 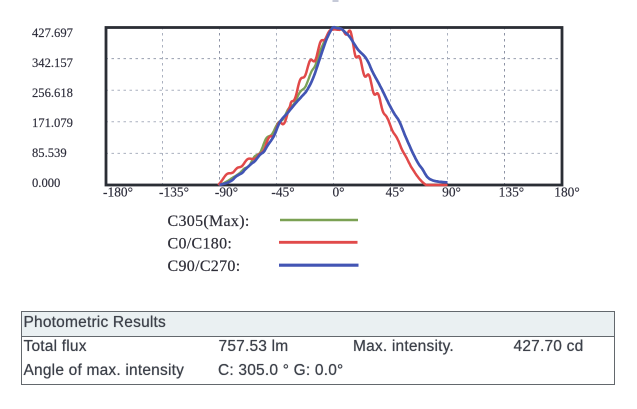 What do you see at coordinates (451, 192) in the screenshot?
I see `svg-text: 90°` at bounding box center [451, 192].